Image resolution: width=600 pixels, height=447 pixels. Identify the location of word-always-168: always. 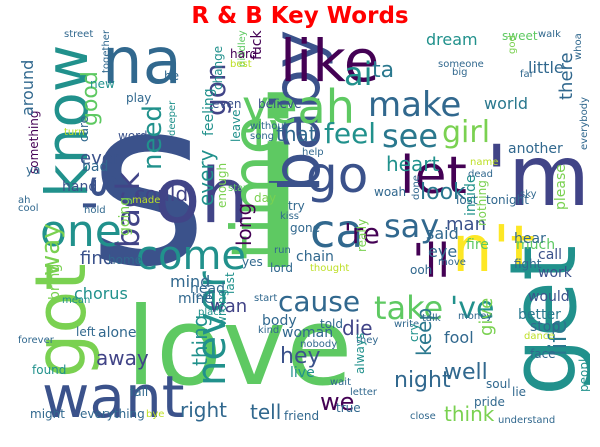
(360, 353).